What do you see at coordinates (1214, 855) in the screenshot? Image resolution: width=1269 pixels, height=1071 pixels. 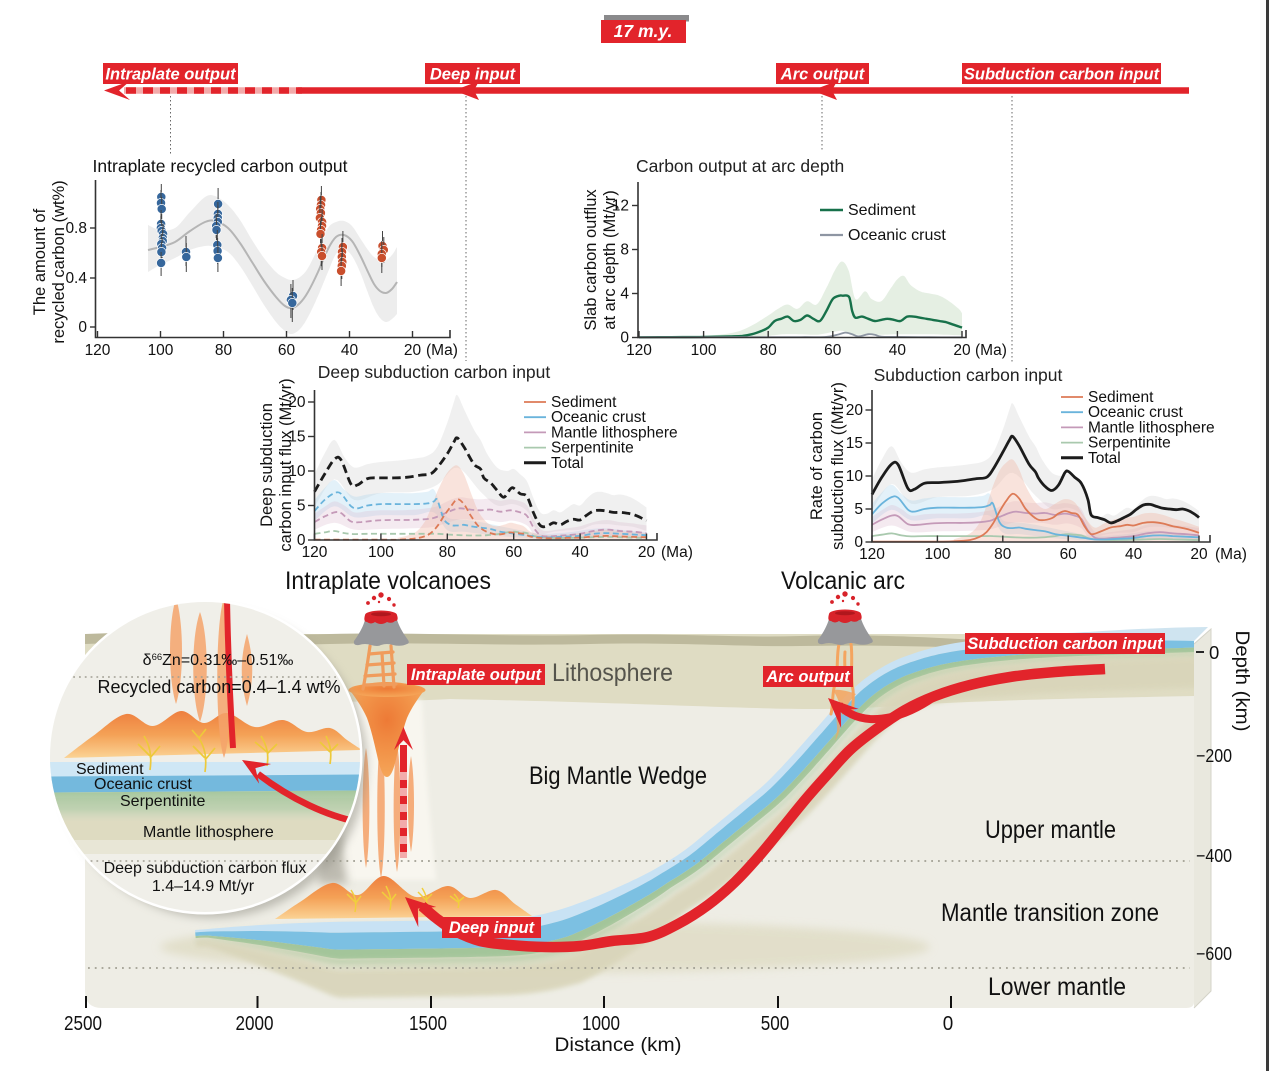 I see `svg-text: −400` at bounding box center [1214, 855].